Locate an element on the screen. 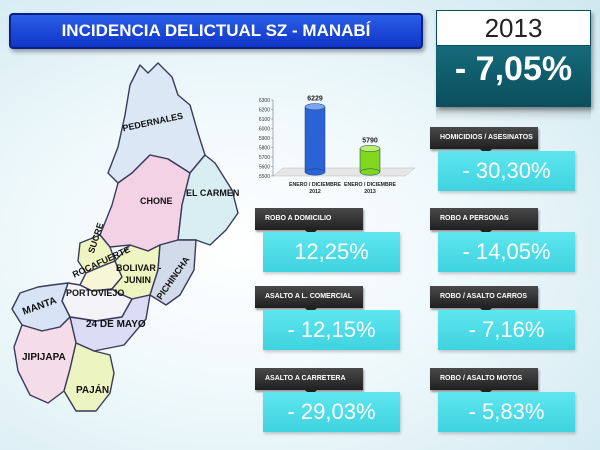 The width and height of the screenshot is (600, 450). stat-value: - 12,15% is located at coordinates (331, 330).